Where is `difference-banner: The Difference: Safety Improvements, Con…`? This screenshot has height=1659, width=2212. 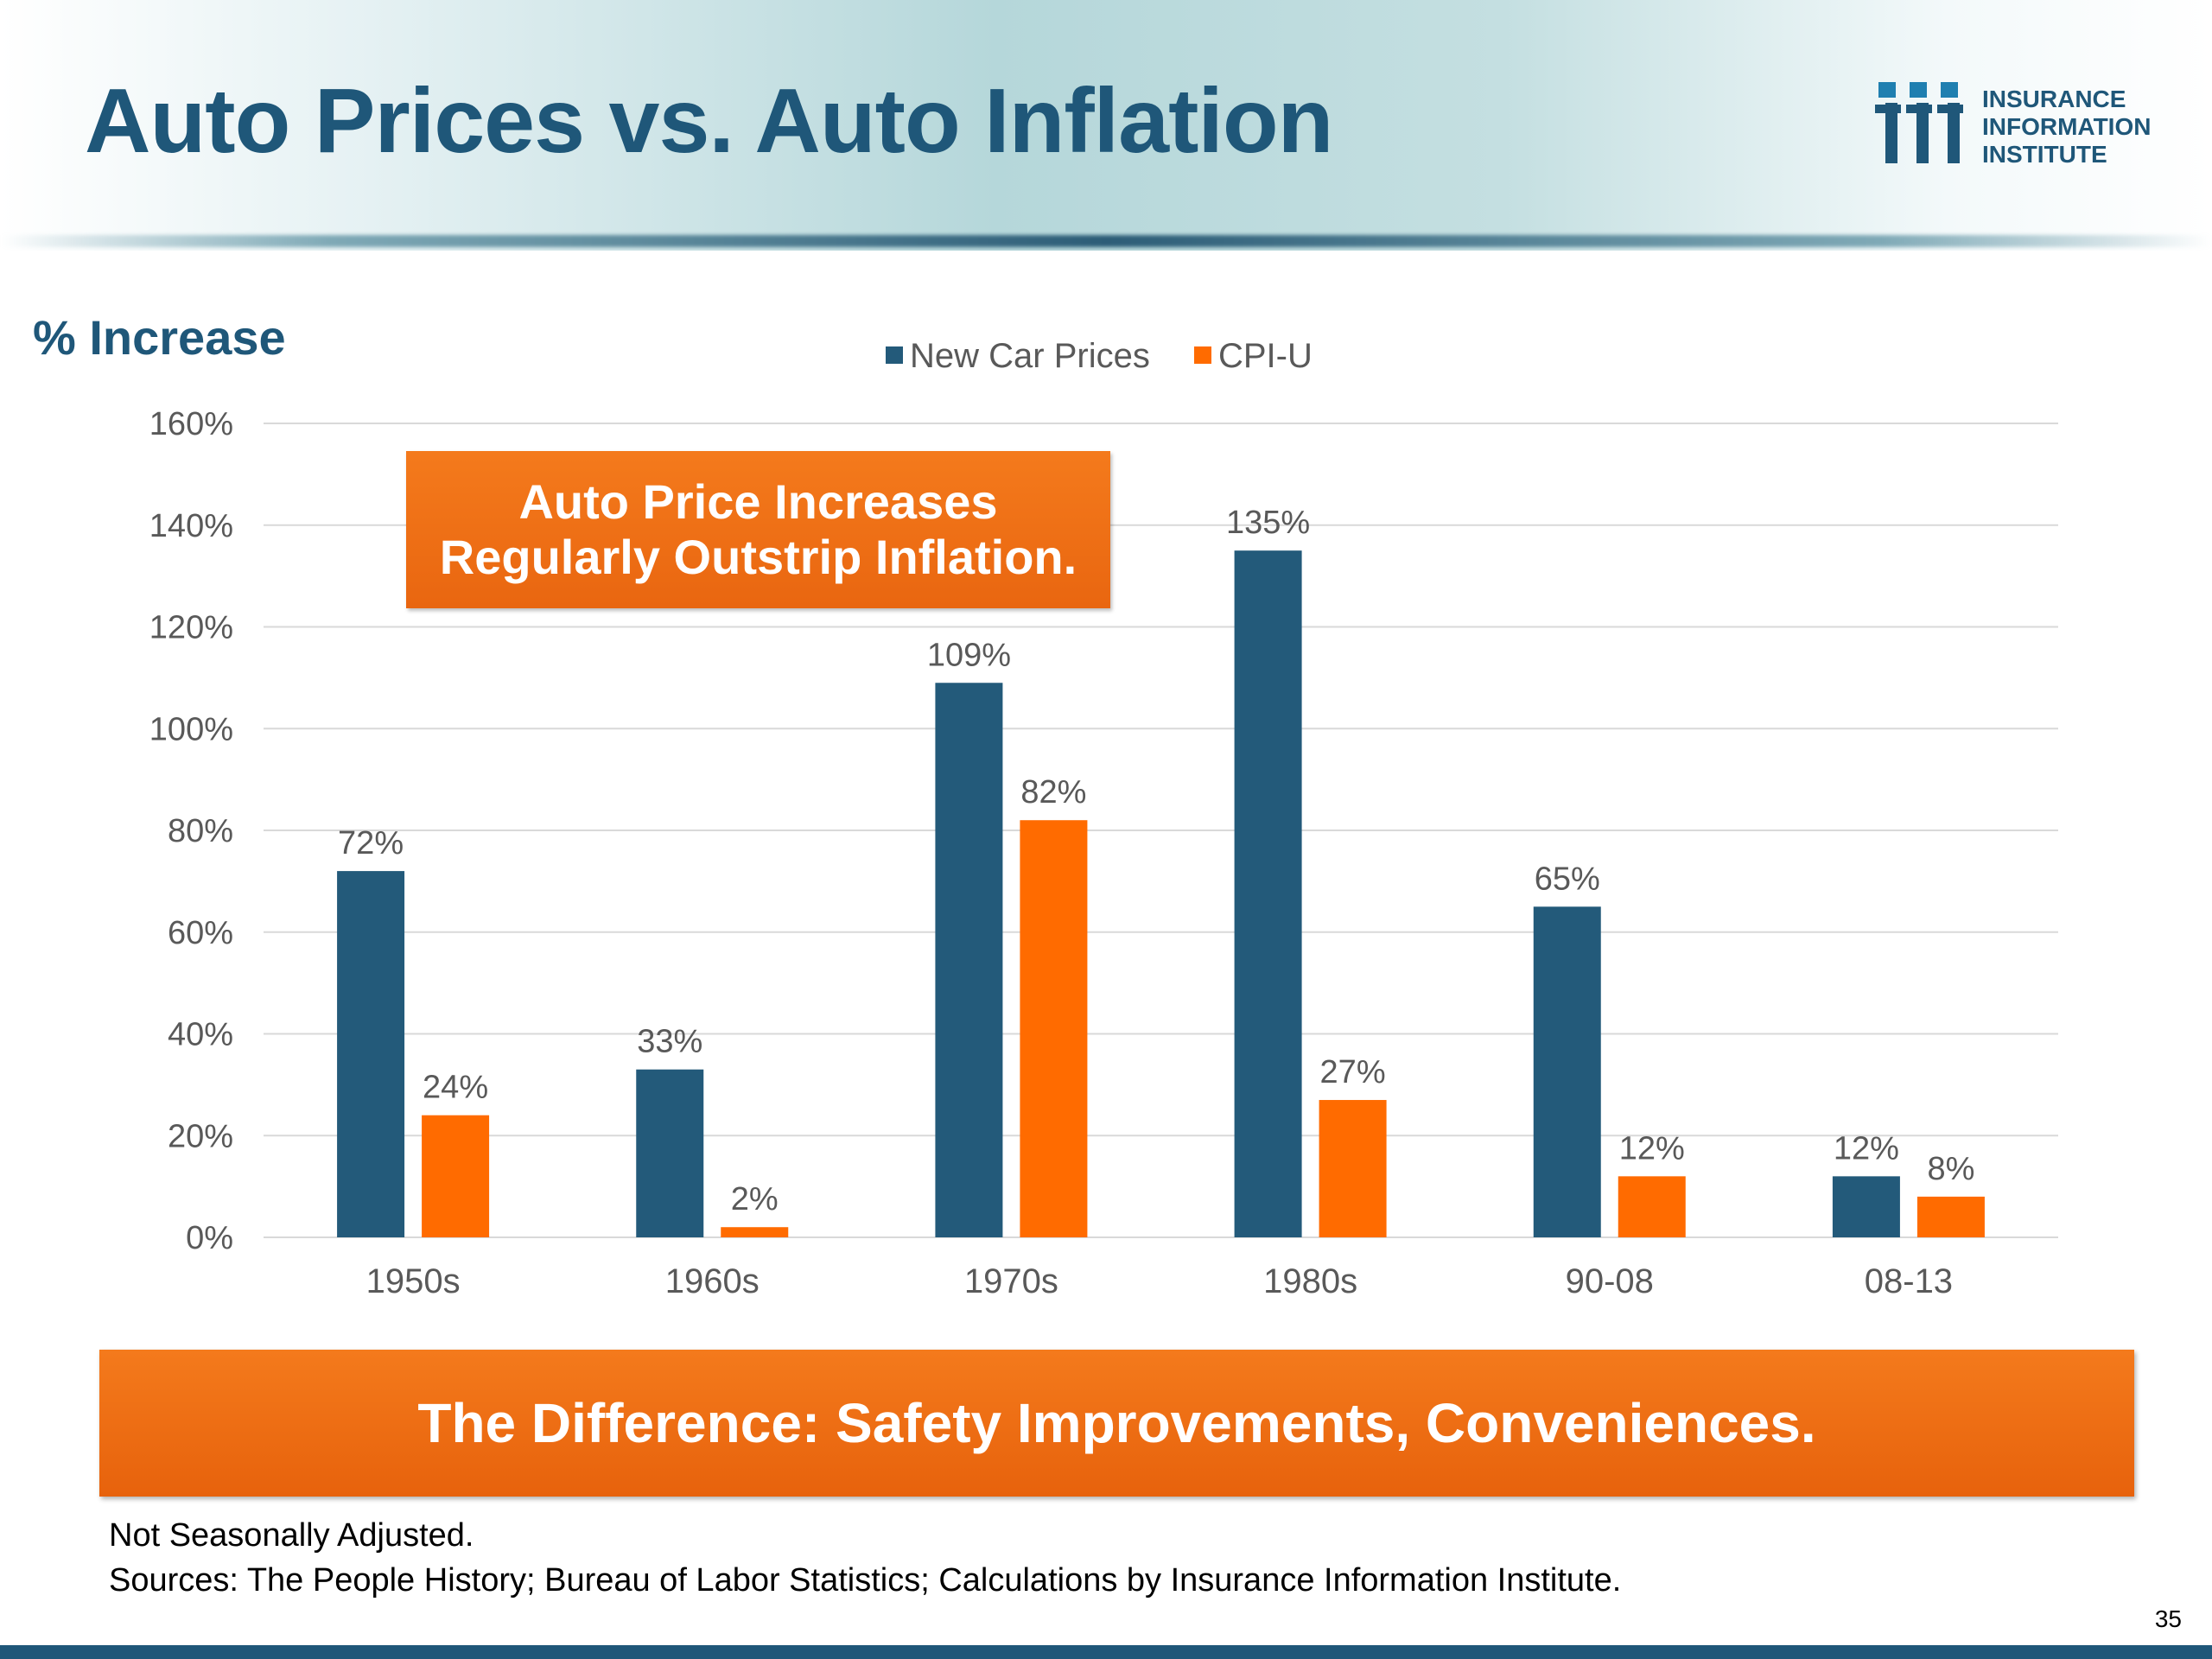
difference-banner: The Difference: Safety Improvements, Con… is located at coordinates (1116, 1423).